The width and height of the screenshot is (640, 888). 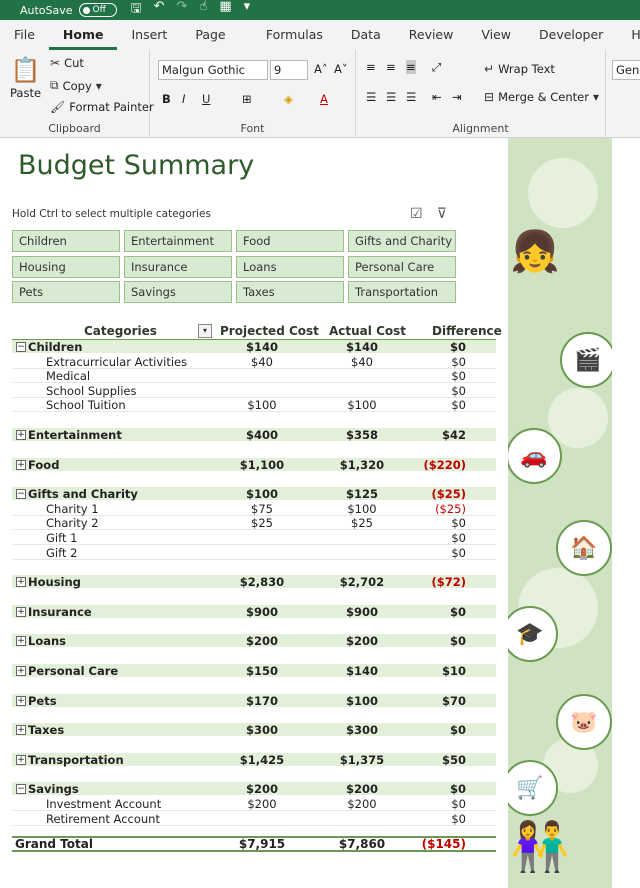 What do you see at coordinates (437, 67) in the screenshot?
I see `orientation-icon: ⤢` at bounding box center [437, 67].